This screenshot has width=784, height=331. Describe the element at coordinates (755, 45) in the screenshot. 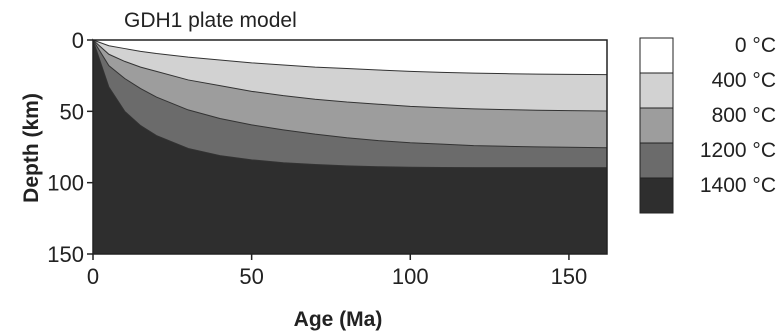

I see `legend-label: 0 °C` at that location.